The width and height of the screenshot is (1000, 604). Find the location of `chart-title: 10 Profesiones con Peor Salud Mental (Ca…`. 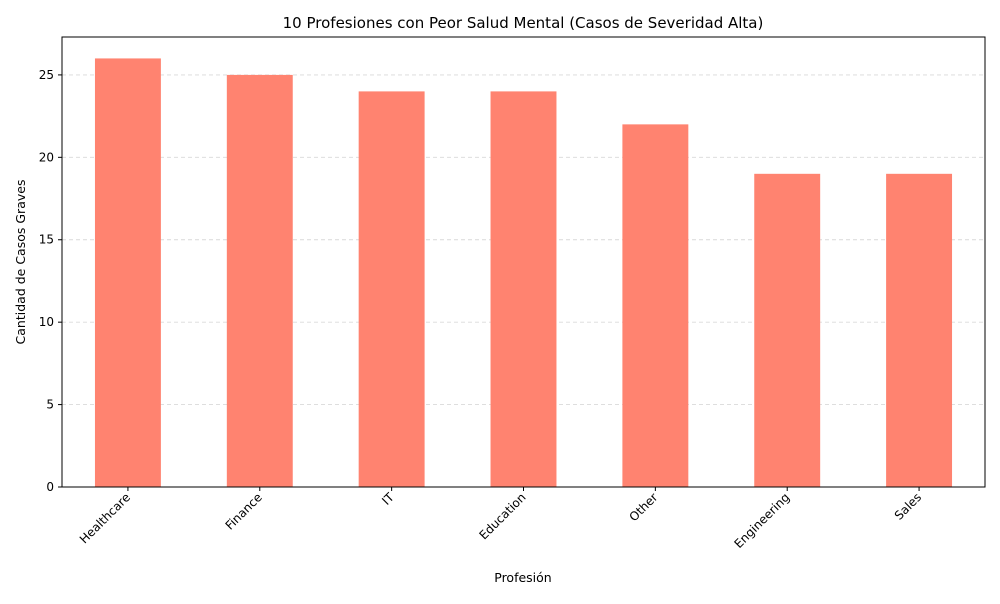

chart-title: 10 Profesiones con Peor Salud Mental (Ca… is located at coordinates (523, 23).